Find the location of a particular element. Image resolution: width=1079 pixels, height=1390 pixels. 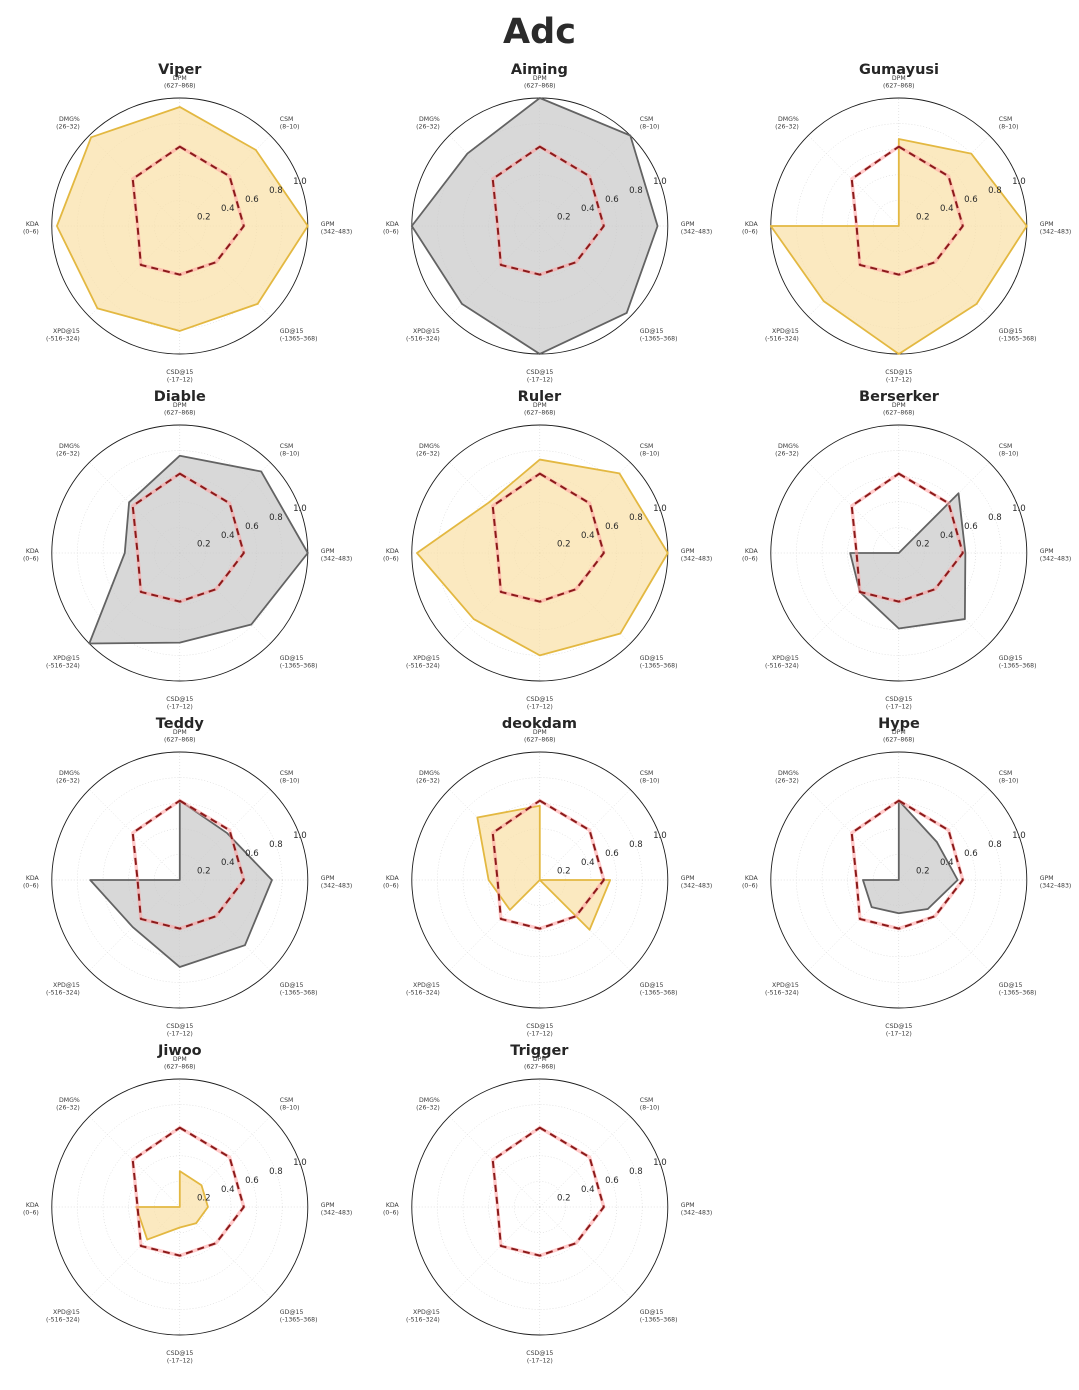

panel-title: Berserker is located at coordinates (899, 397).